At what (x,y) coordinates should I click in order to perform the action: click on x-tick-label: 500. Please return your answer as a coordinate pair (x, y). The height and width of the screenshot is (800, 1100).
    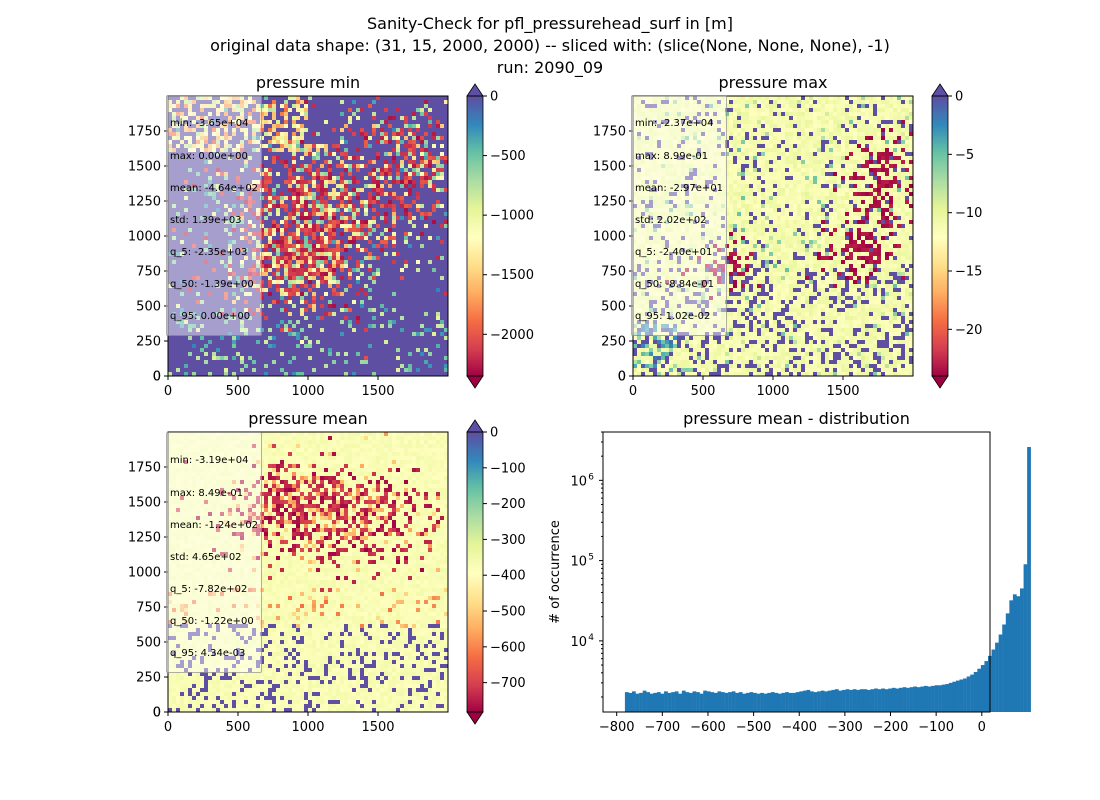
    Looking at the image, I should click on (238, 391).